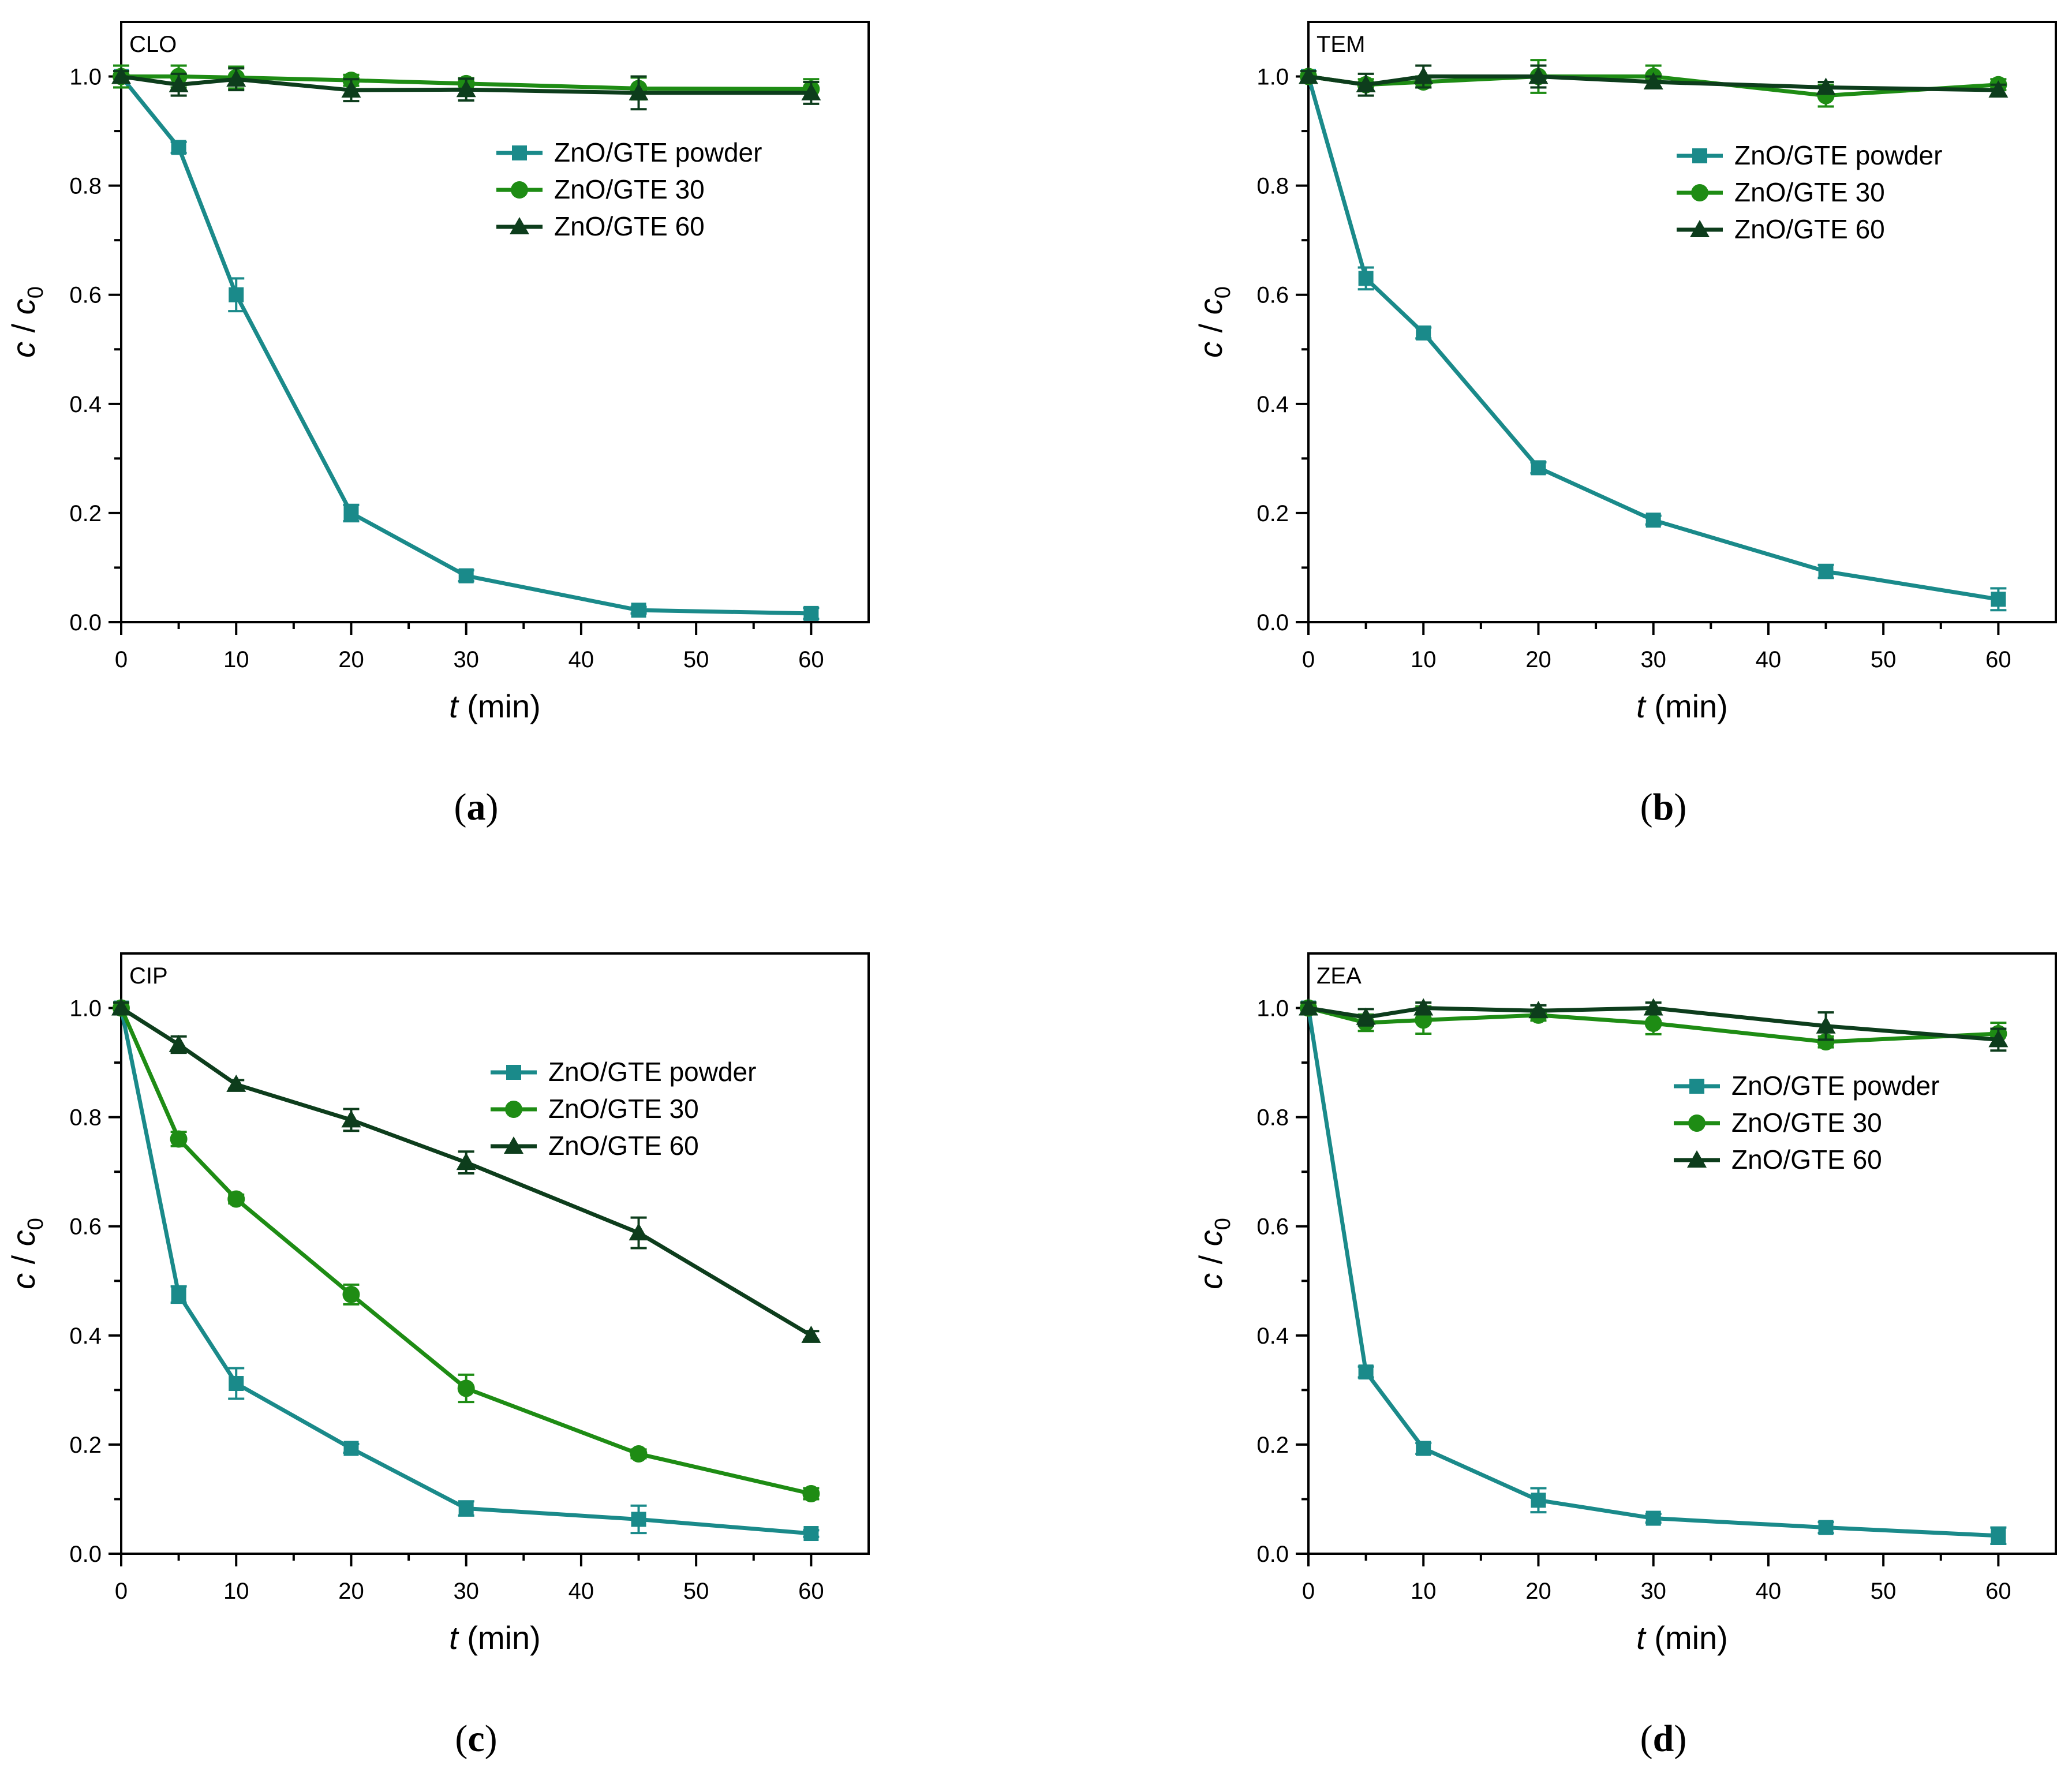  Describe the element at coordinates (454, 1638) in the screenshot. I see `x-axis-title-var: t` at that location.